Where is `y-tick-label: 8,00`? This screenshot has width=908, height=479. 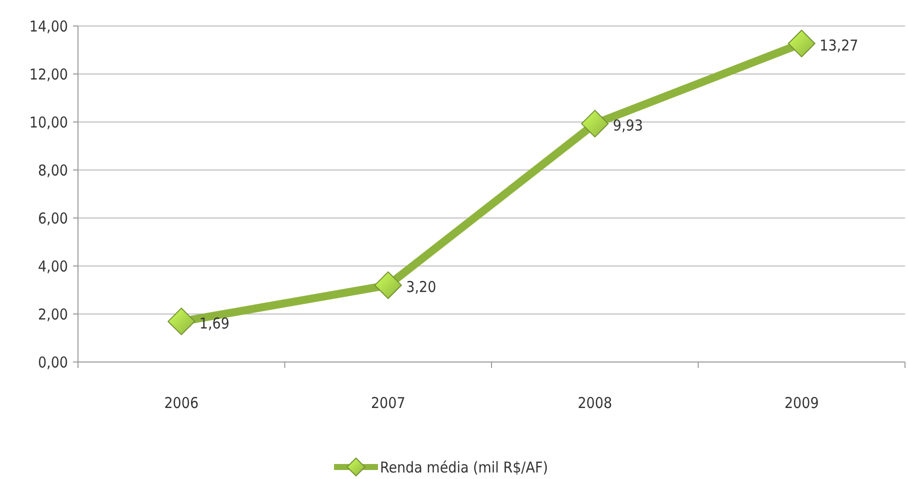
y-tick-label: 8,00 is located at coordinates (53, 170).